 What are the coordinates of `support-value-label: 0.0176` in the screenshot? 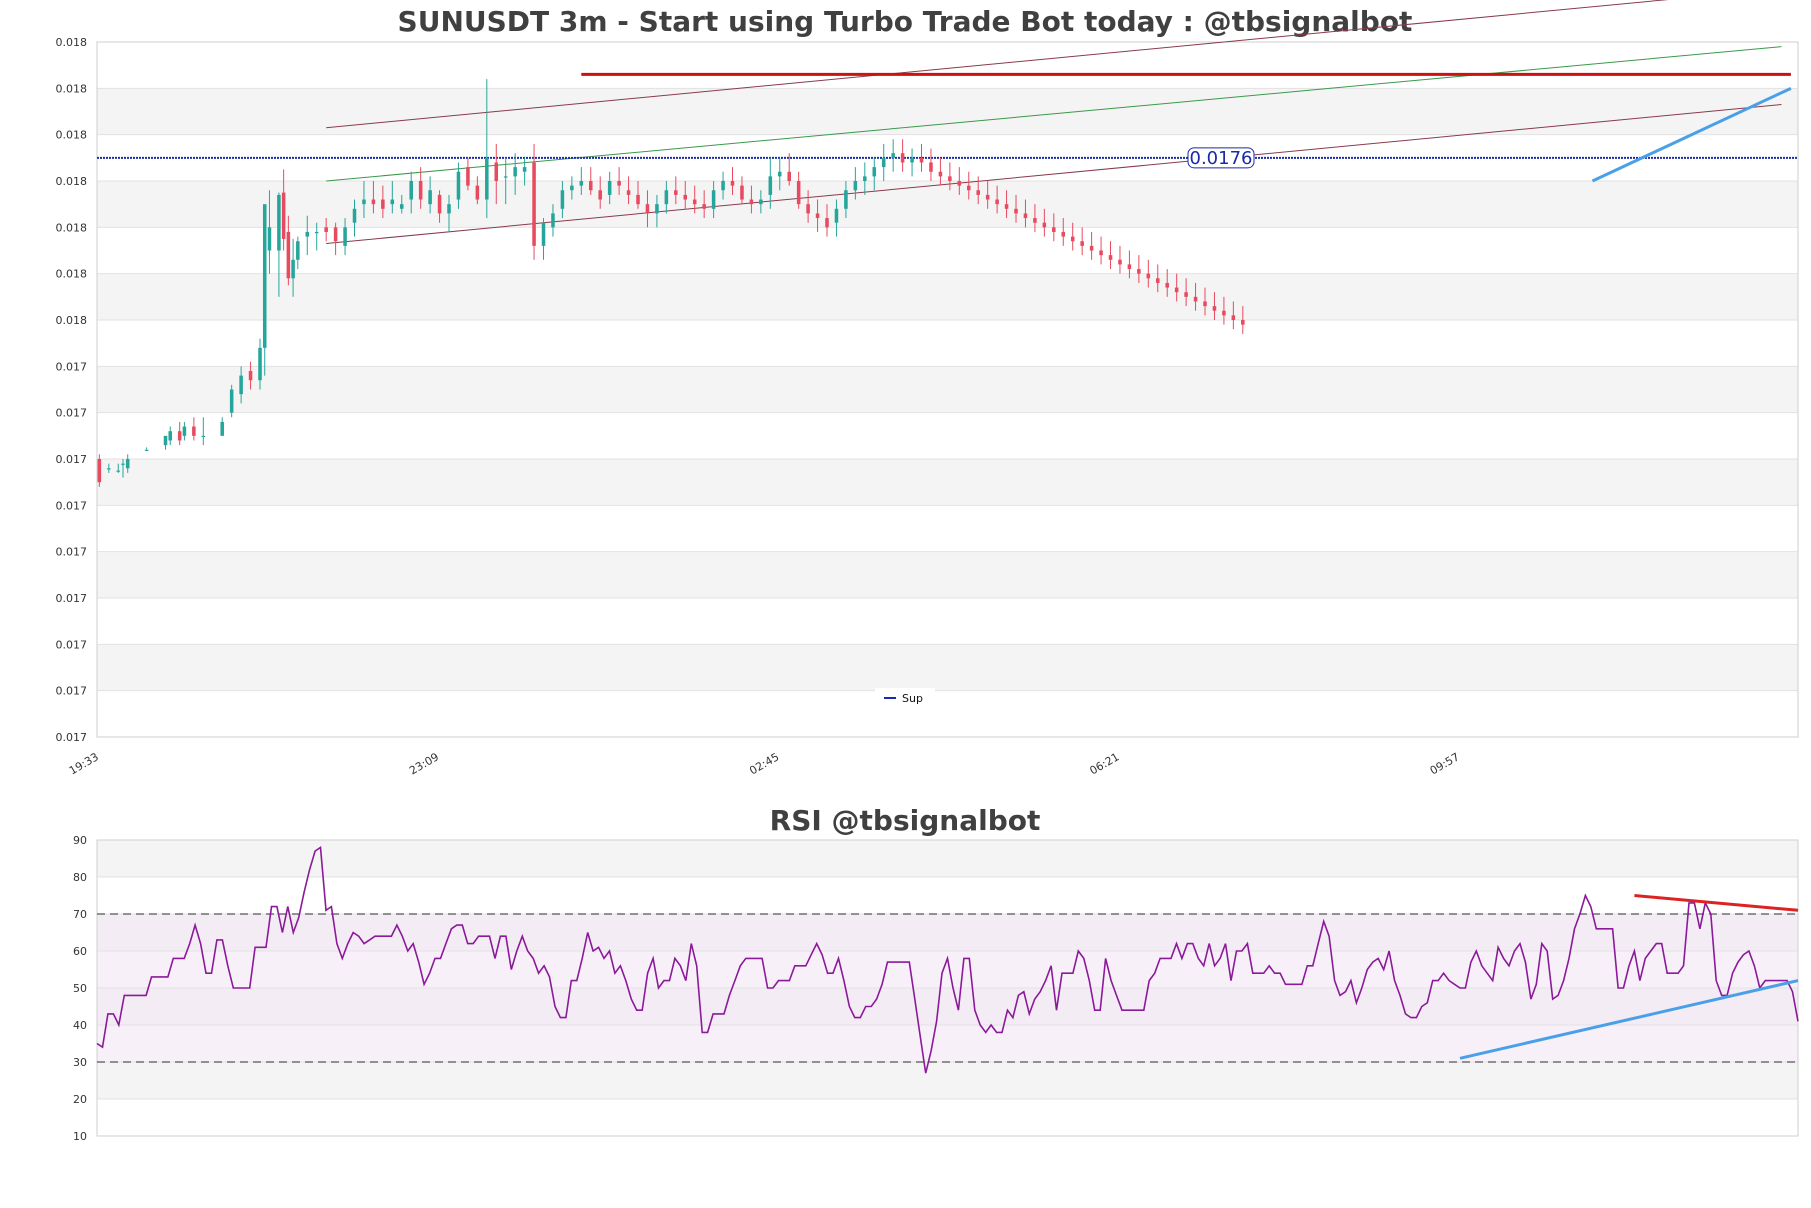 It's located at (1221, 158).